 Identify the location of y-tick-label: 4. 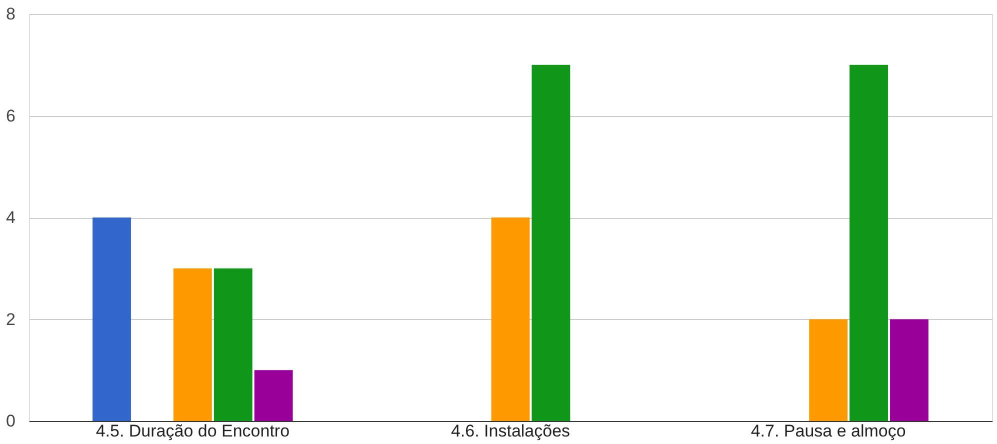
(11, 217).